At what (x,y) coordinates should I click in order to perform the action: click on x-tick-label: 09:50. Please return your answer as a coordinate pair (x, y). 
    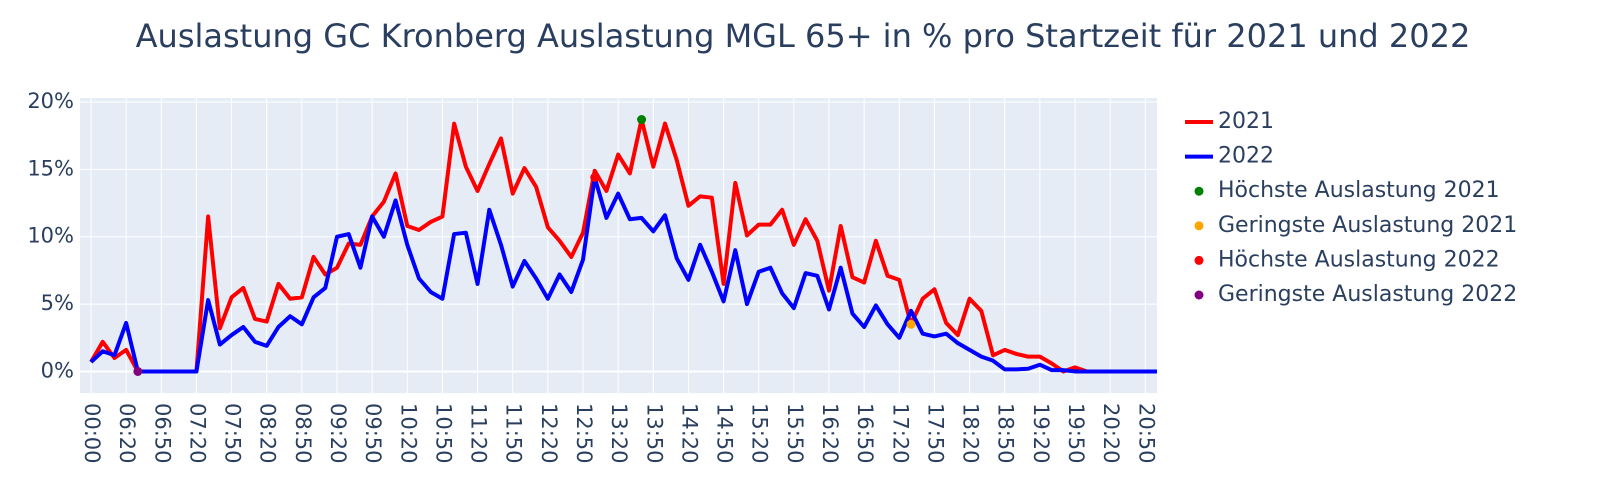
    Looking at the image, I should click on (373, 433).